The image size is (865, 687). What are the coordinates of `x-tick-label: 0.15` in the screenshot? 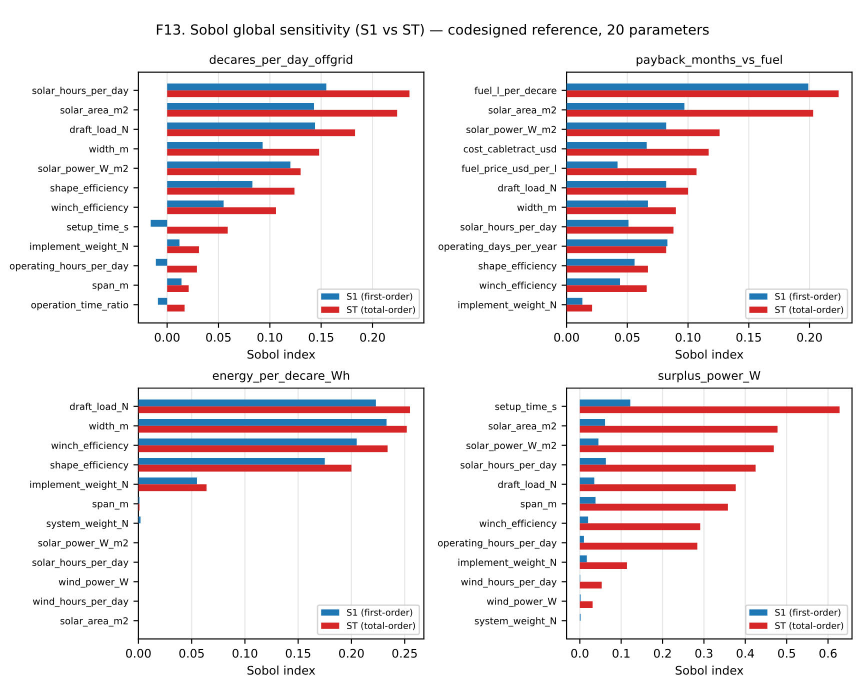 It's located at (298, 653).